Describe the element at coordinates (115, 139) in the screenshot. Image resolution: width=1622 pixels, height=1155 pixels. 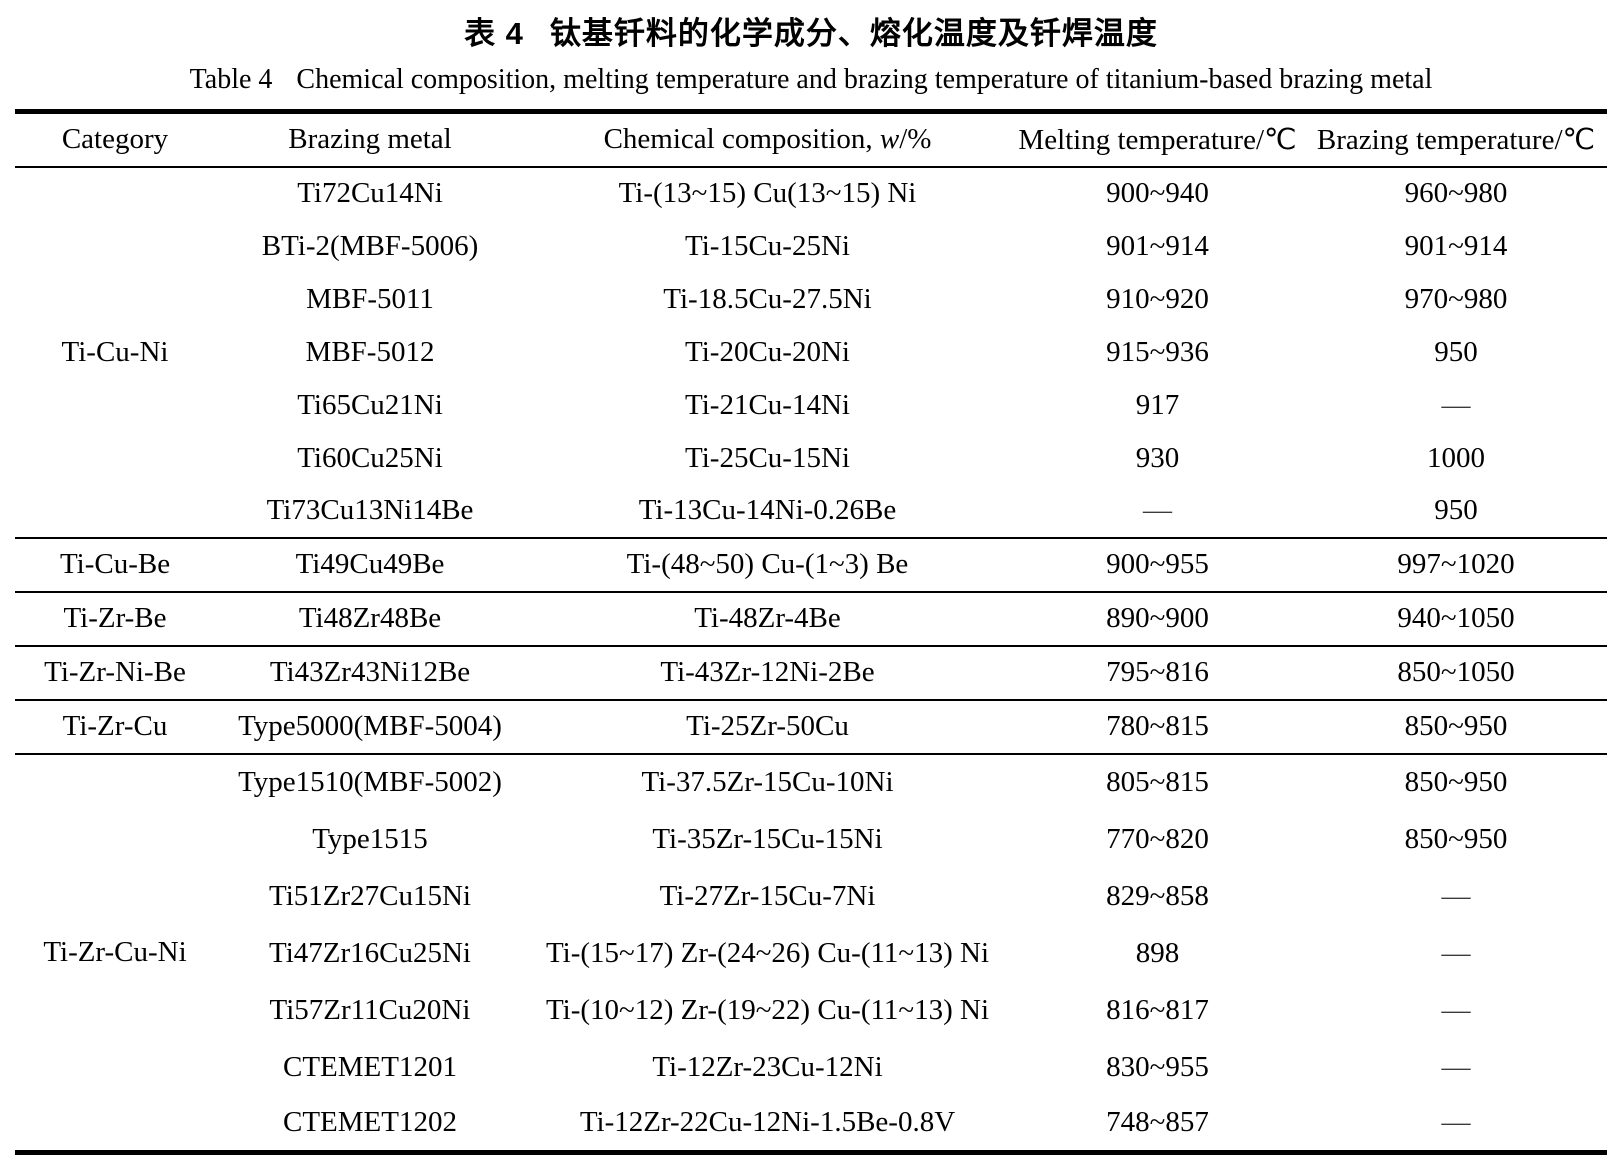
I see `col-header-category: Category` at that location.